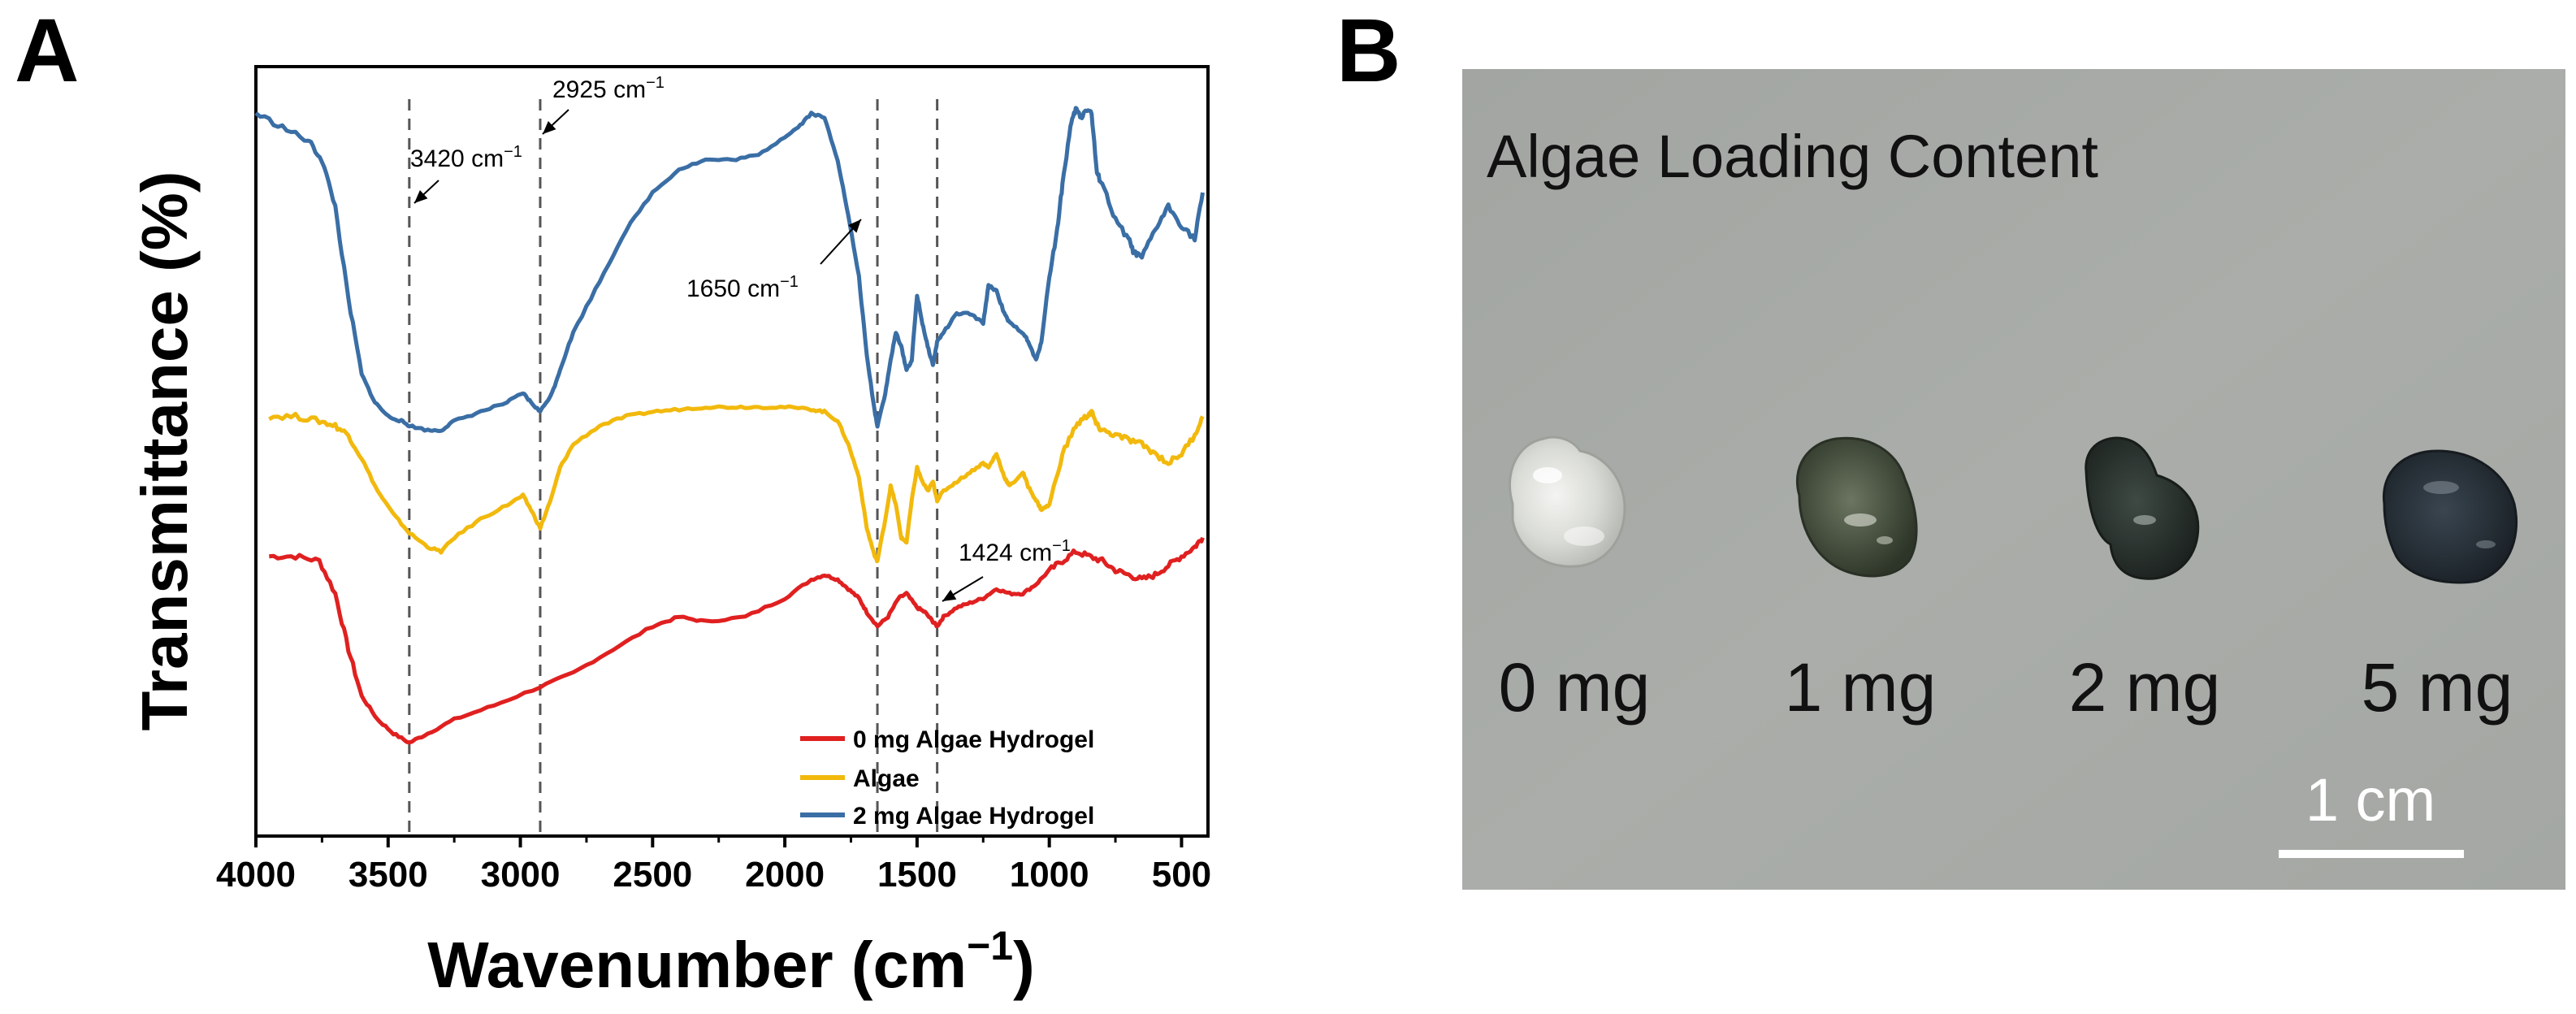 The width and height of the screenshot is (2576, 1014). I want to click on x-axis-ticks: 4000 3500 3000 2500 2000 1500 1000 500, so click(713, 865).